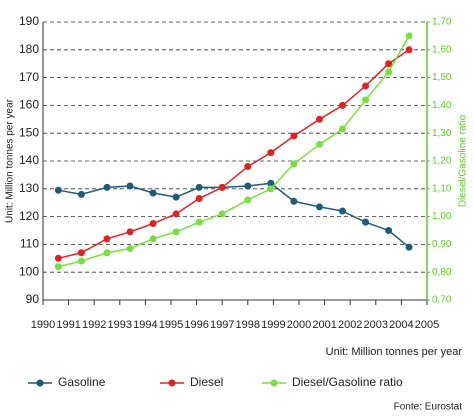 This screenshot has height=418, width=474. I want to click on x-axis-label: Unit: Million tonnes per year, so click(394, 352).